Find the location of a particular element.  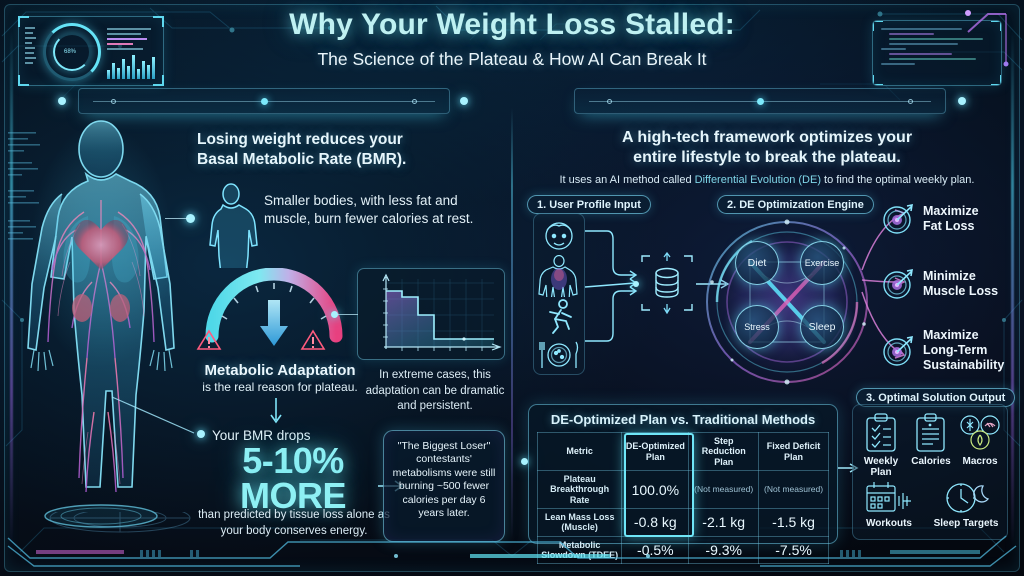

cell-fixed-value: -1.5 kg is located at coordinates (793, 522).